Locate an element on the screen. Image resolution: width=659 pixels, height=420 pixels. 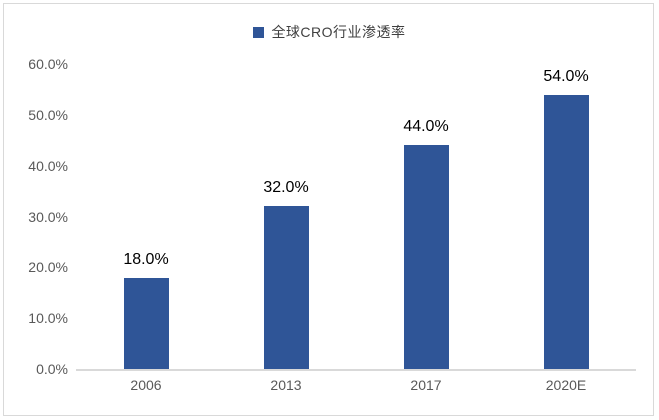
x-category-label: 2013 is located at coordinates (286, 385).